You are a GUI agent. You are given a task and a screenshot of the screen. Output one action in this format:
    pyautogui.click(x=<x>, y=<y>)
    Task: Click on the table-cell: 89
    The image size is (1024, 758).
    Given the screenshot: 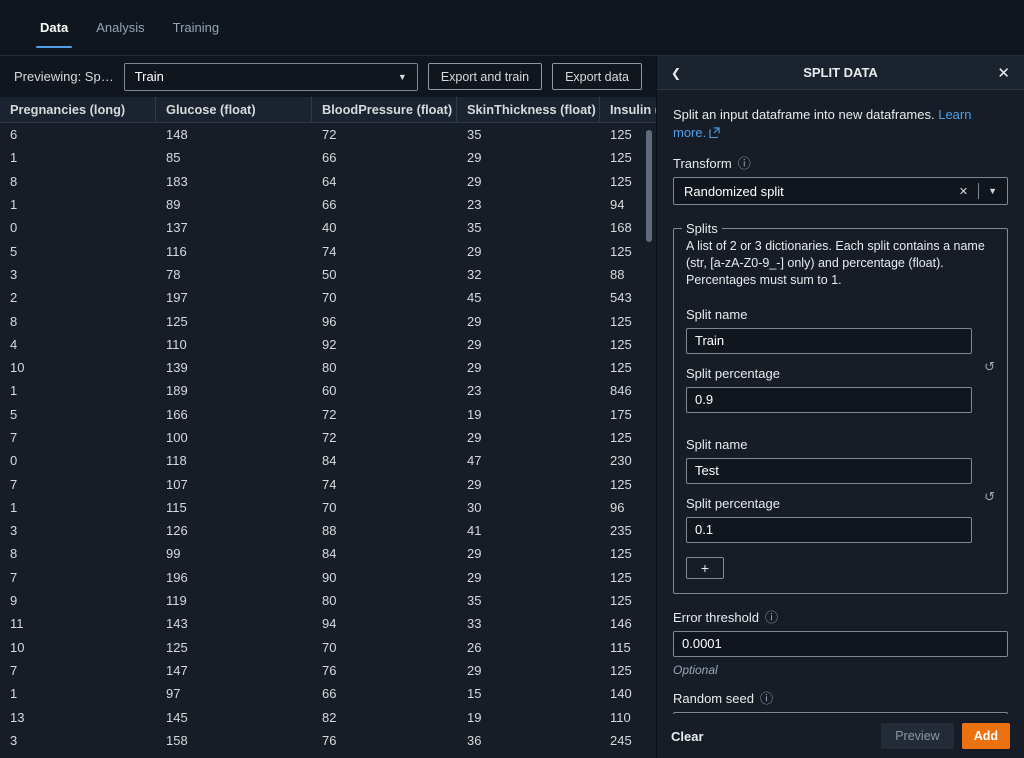 What is the action you would take?
    pyautogui.click(x=173, y=205)
    